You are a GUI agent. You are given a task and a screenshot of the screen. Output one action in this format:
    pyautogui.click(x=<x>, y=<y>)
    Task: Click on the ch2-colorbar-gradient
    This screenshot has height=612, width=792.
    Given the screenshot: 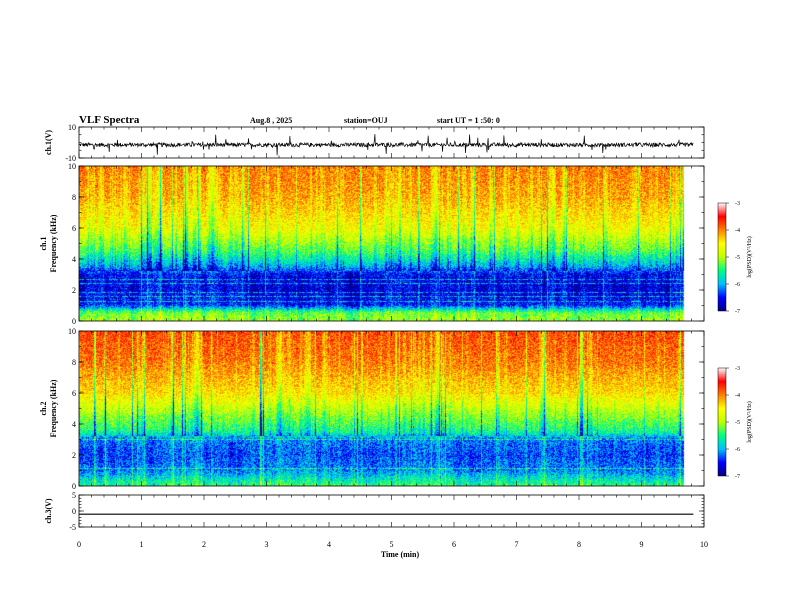 What is the action you would take?
    pyautogui.click(x=722, y=422)
    